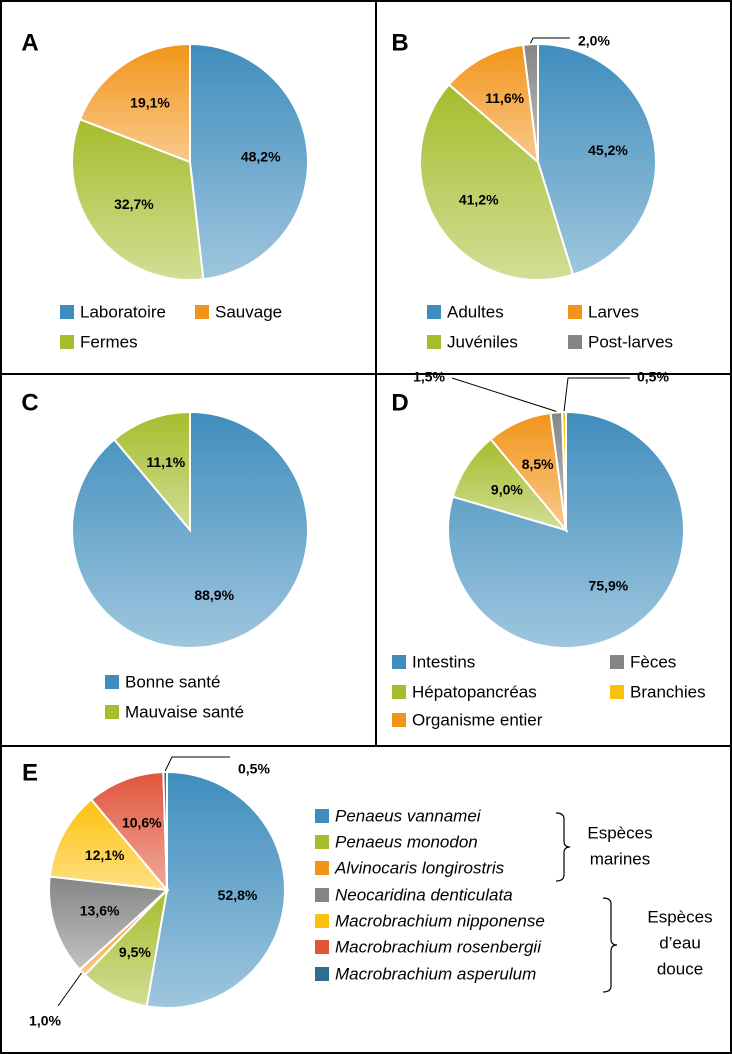  What do you see at coordinates (406, 841) in the screenshot?
I see `legend-label: Penaeus monodon` at bounding box center [406, 841].